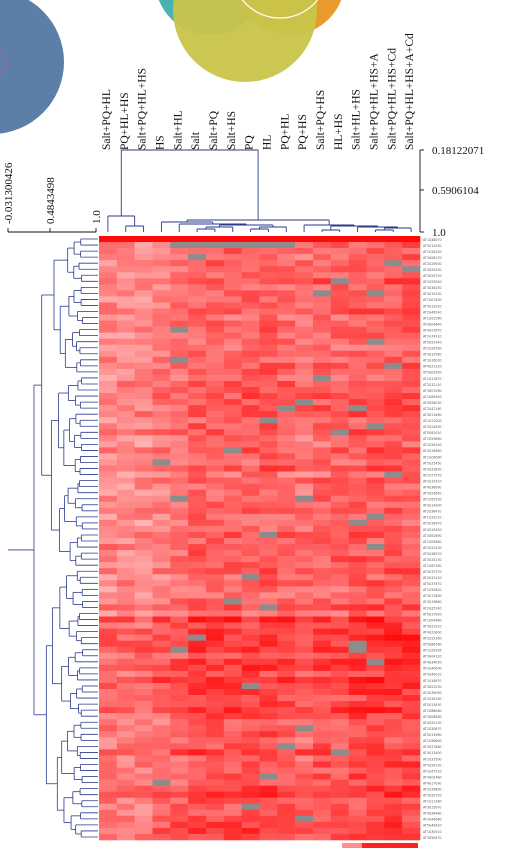  What do you see at coordinates (432, 294) in the screenshot?
I see `row-label: AT4G10250` at bounding box center [432, 294].